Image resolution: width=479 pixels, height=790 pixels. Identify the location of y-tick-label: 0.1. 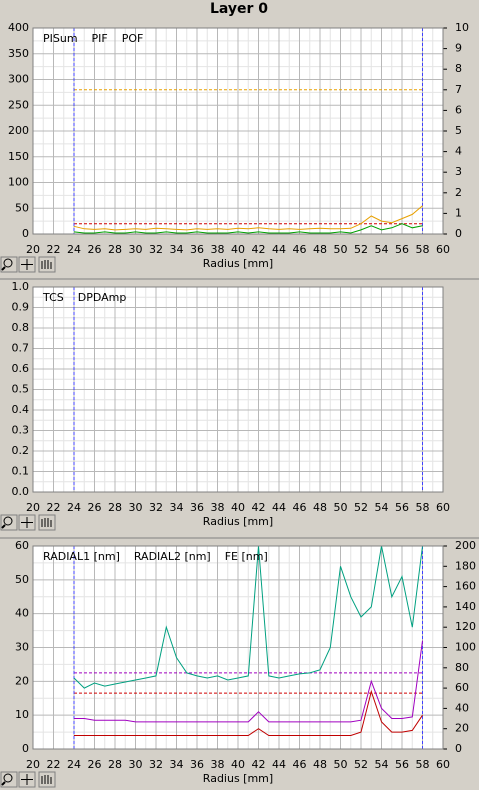
(21, 471).